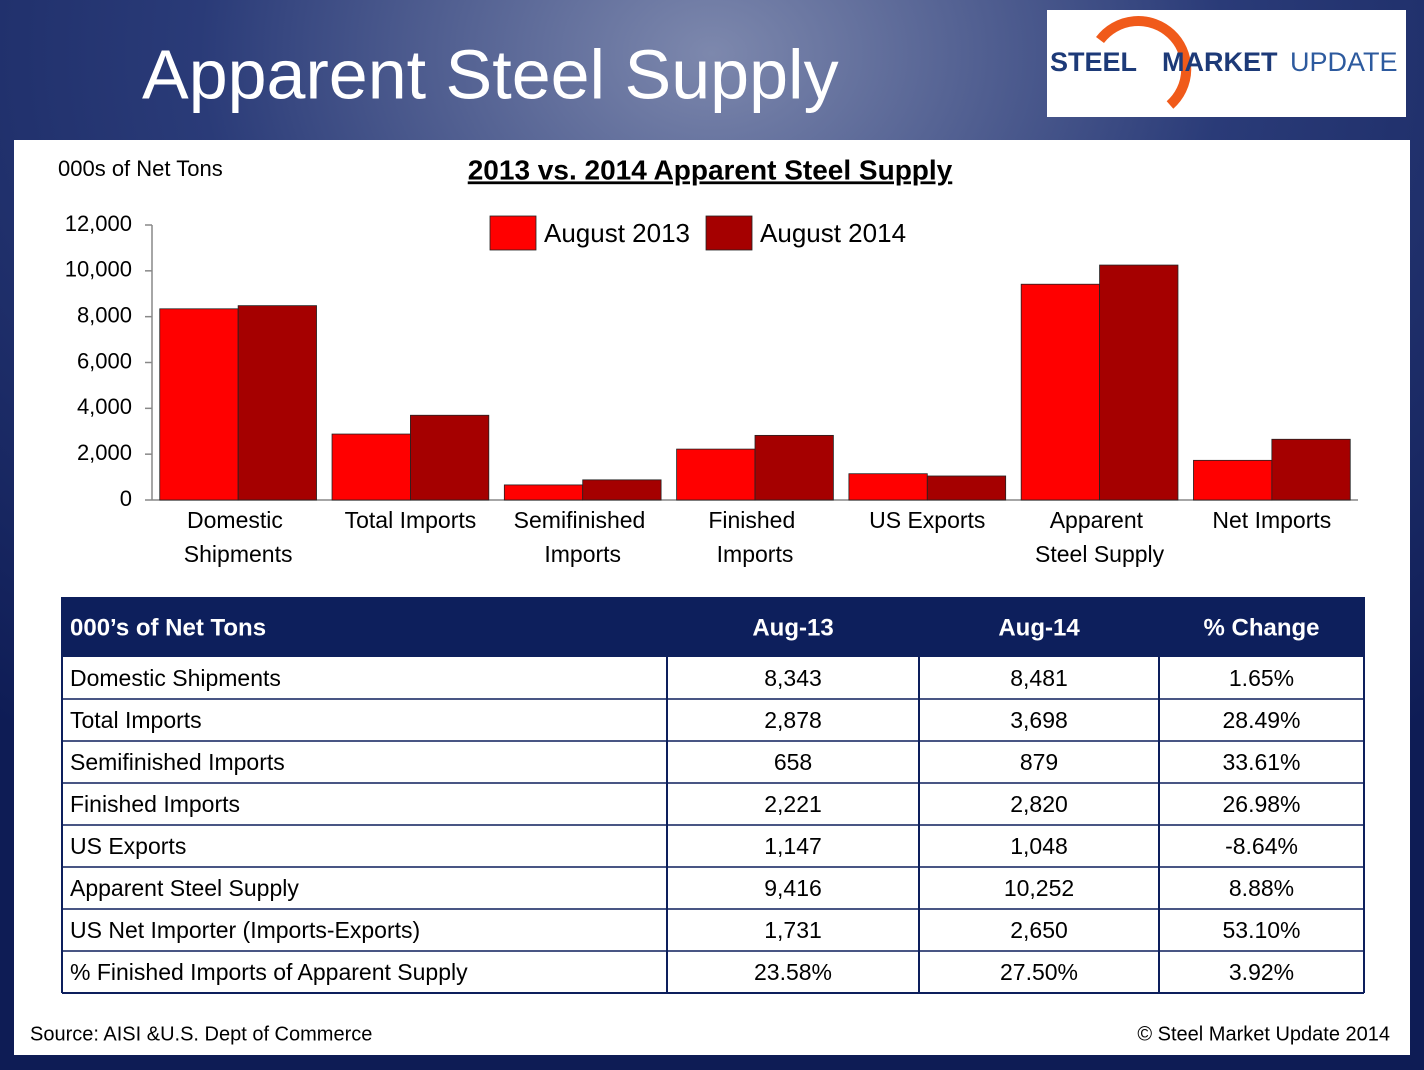  Describe the element at coordinates (104, 314) in the screenshot. I see `y-tick-label: 8,000` at that location.